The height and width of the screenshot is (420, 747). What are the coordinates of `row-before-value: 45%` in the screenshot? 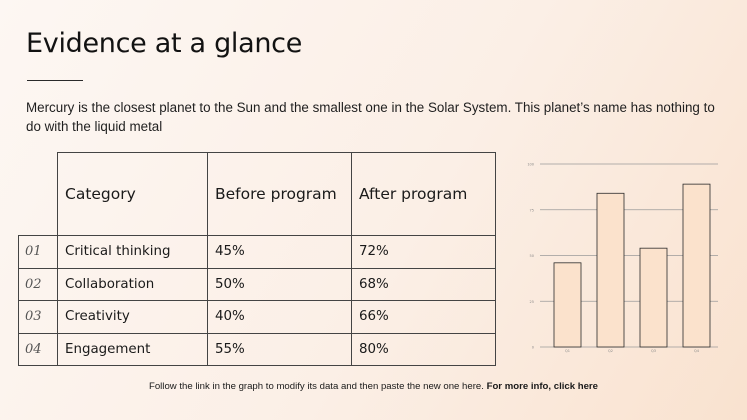 It's located at (279, 252).